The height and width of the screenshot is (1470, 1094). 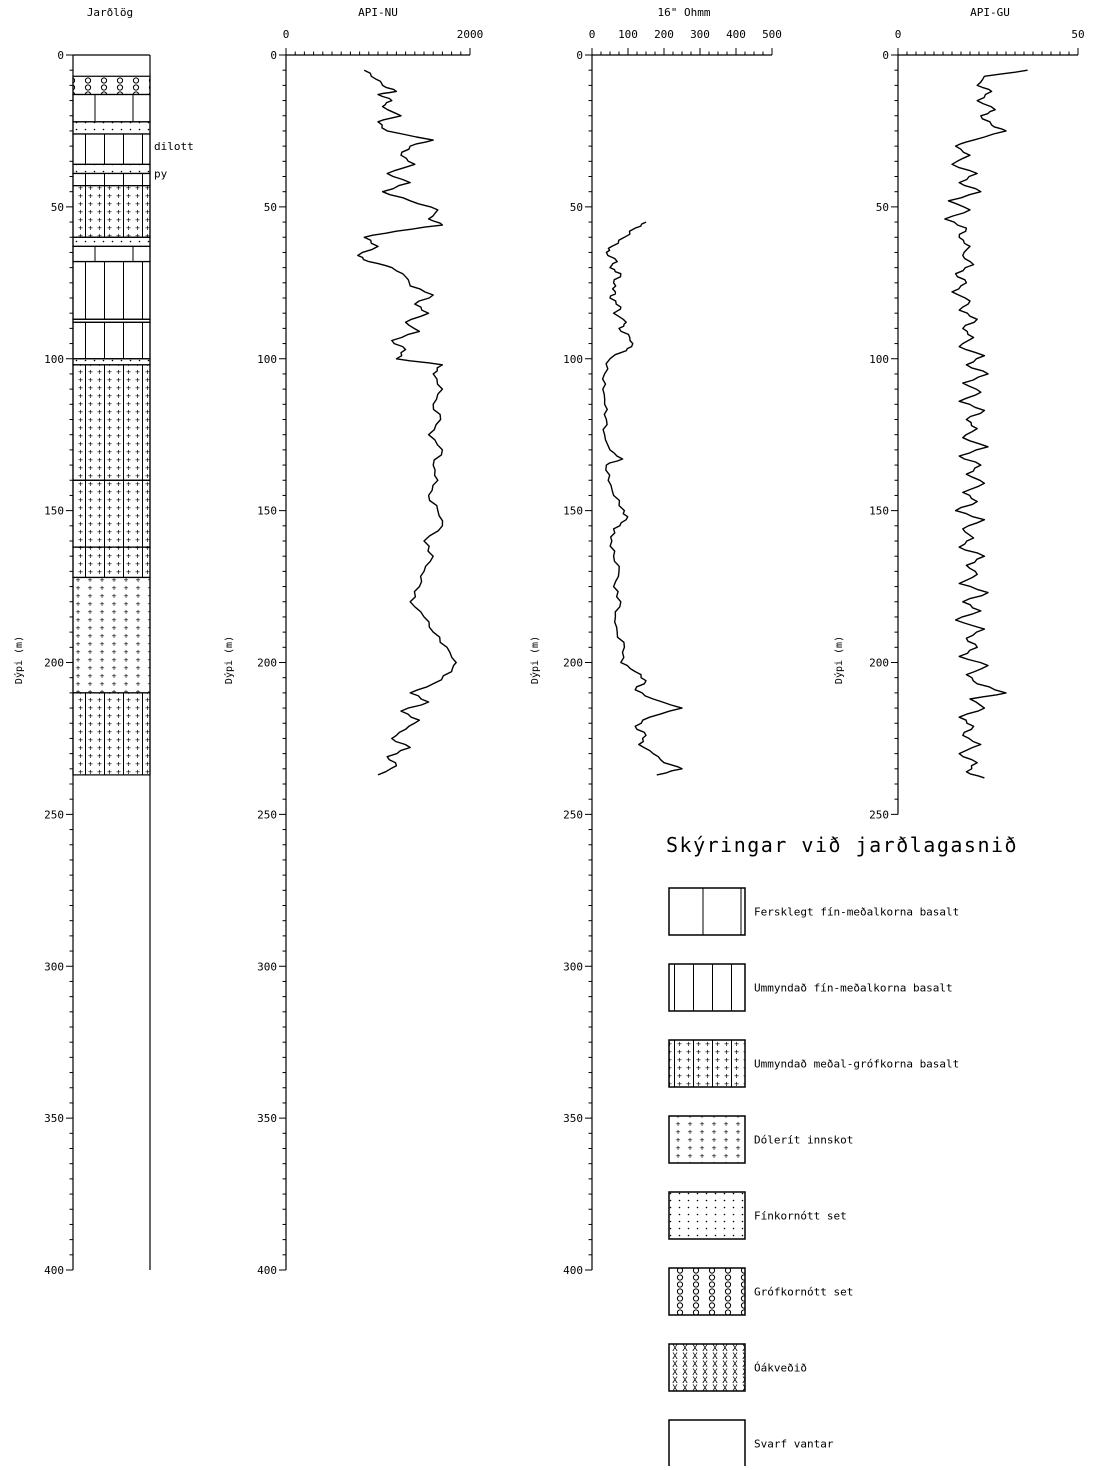 I want to click on track-16-ohmm-depth-tick-label: 200, so click(x=573, y=663).